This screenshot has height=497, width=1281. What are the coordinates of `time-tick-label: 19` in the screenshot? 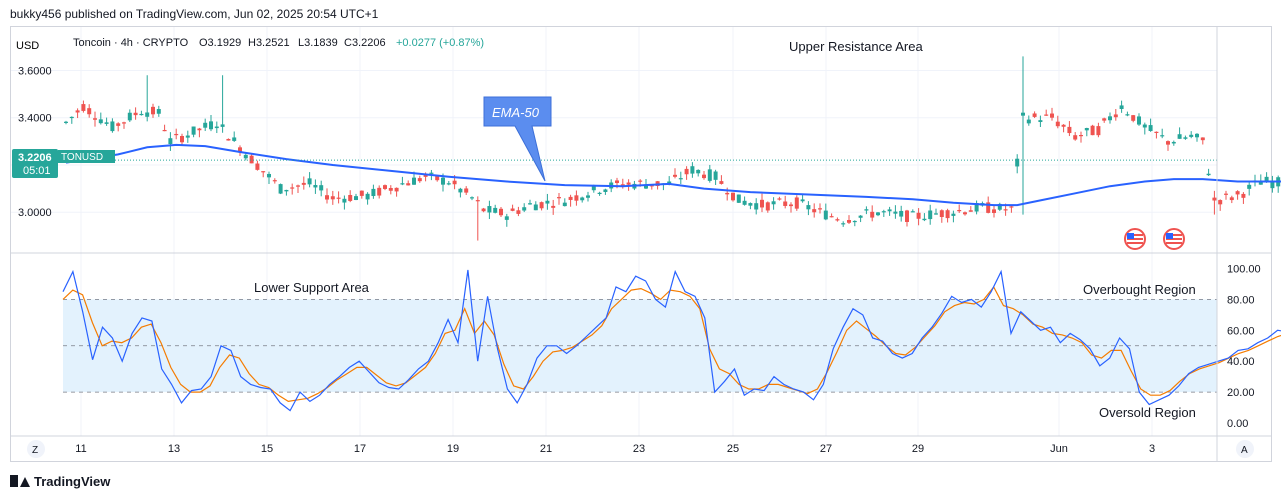 It's located at (453, 449).